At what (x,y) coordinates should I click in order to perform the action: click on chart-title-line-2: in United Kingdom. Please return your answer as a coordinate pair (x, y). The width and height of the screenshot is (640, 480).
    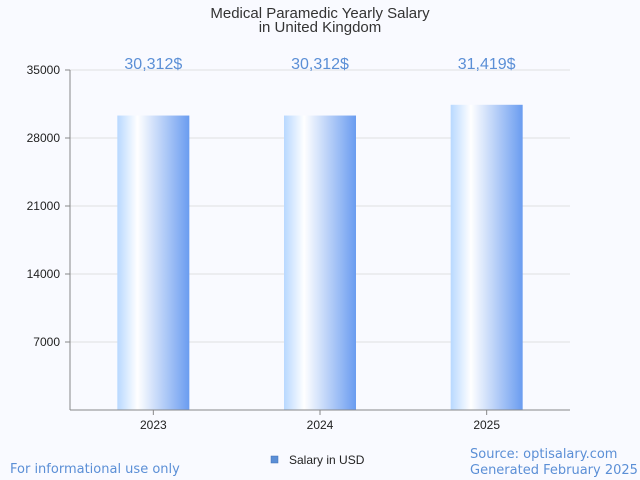
    Looking at the image, I should click on (320, 27).